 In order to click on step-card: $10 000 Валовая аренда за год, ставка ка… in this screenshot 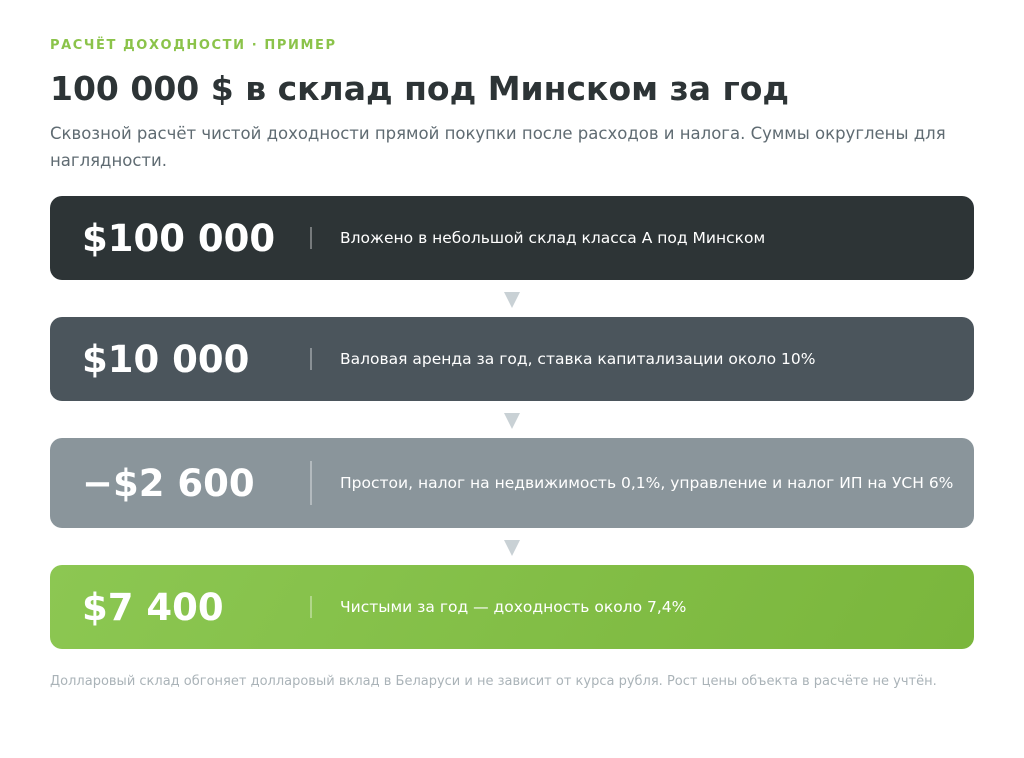, I will do `click(512, 359)`.